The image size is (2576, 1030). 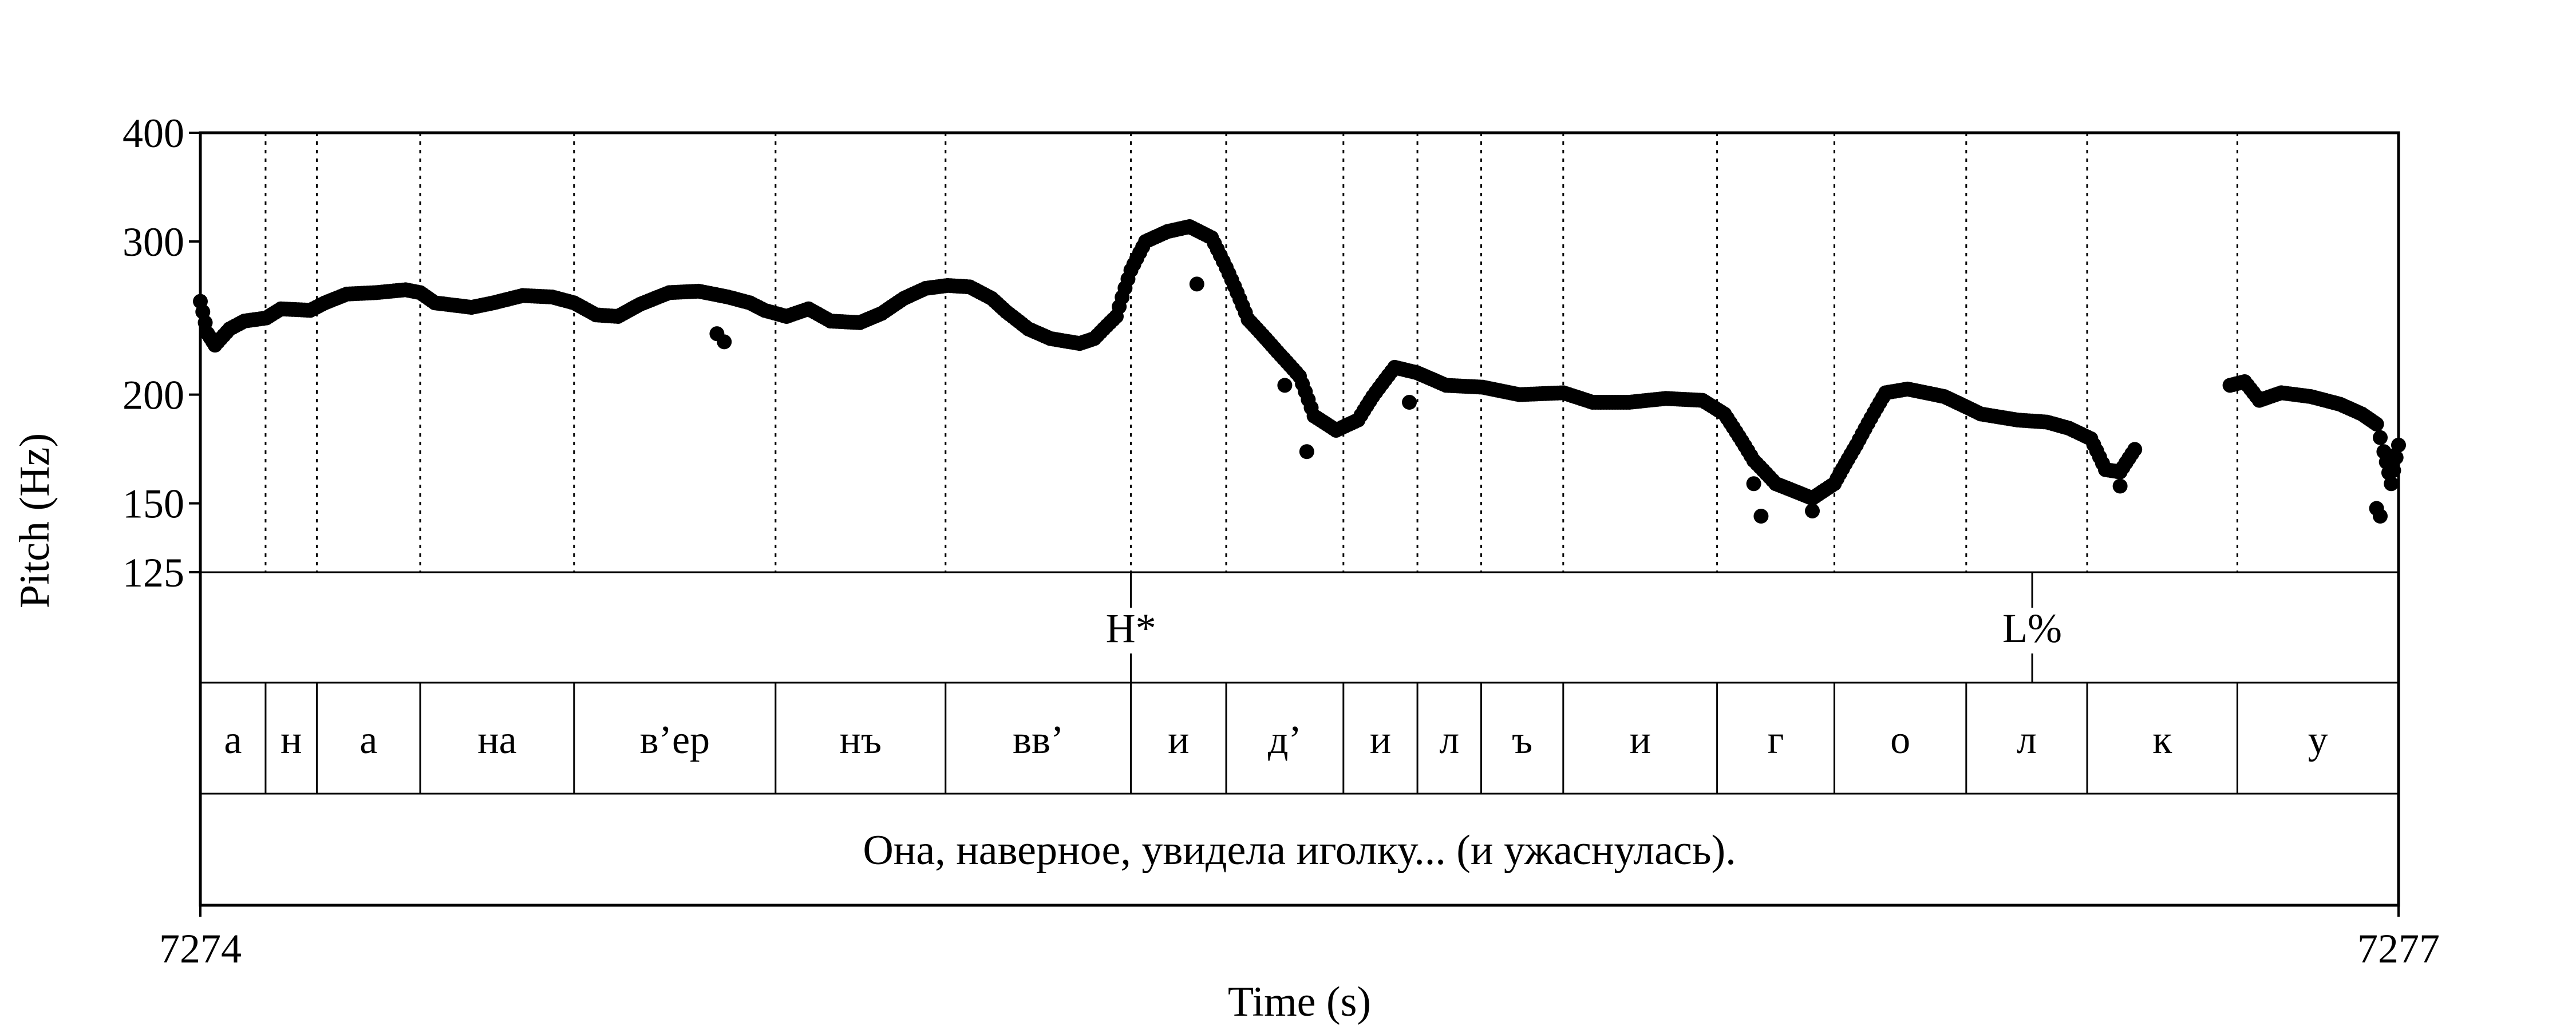 I want to click on tier-boundary-lines, so click(x=1251, y=738).